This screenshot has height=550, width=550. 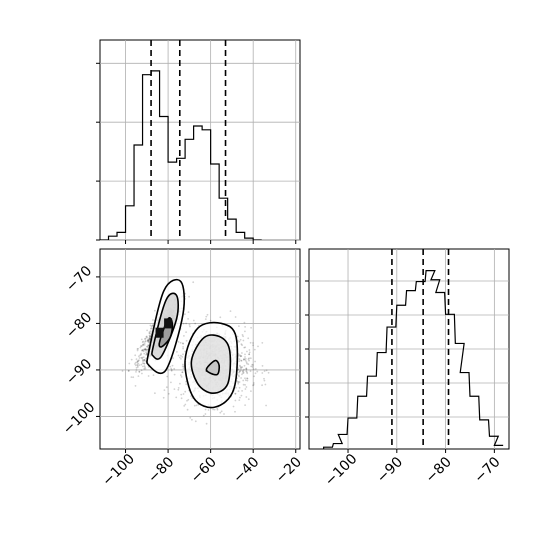 What do you see at coordinates (118, 470) in the screenshot?
I see `density-xtick-label: −100` at bounding box center [118, 470].